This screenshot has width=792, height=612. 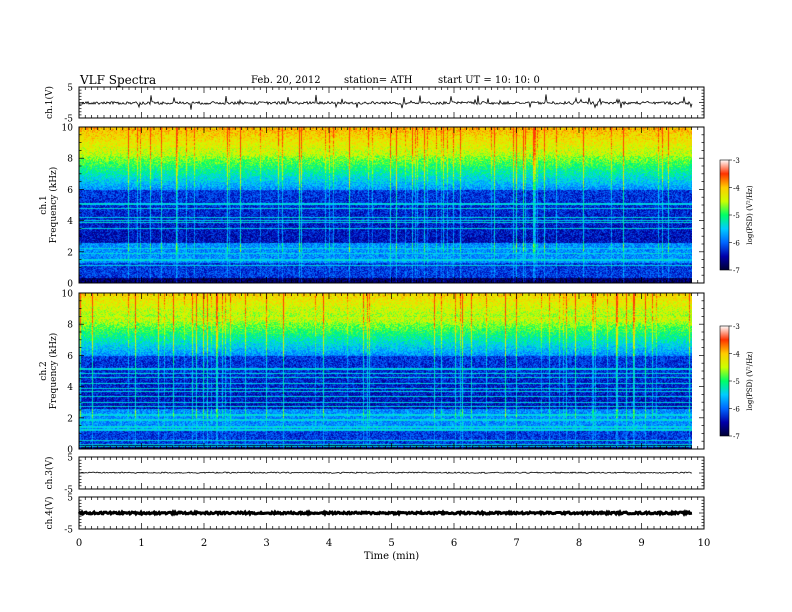 I want to click on x-tick-label: 0, so click(x=79, y=543).